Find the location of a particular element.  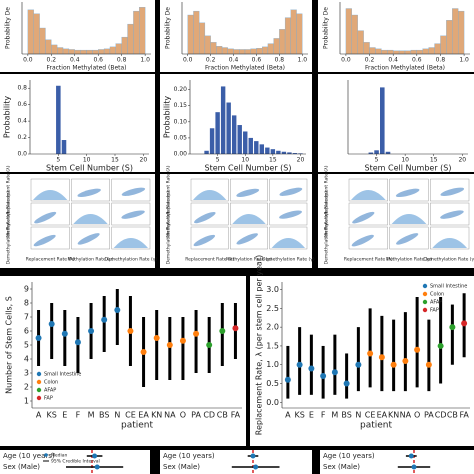

x-tick-label: 5 is located at coordinates (377, 160).